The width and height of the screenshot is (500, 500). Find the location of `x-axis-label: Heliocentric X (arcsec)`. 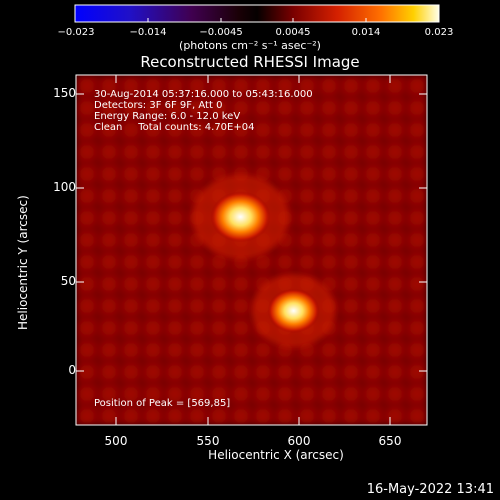

x-axis-label: Heliocentric X (arcsec) is located at coordinates (276, 455).